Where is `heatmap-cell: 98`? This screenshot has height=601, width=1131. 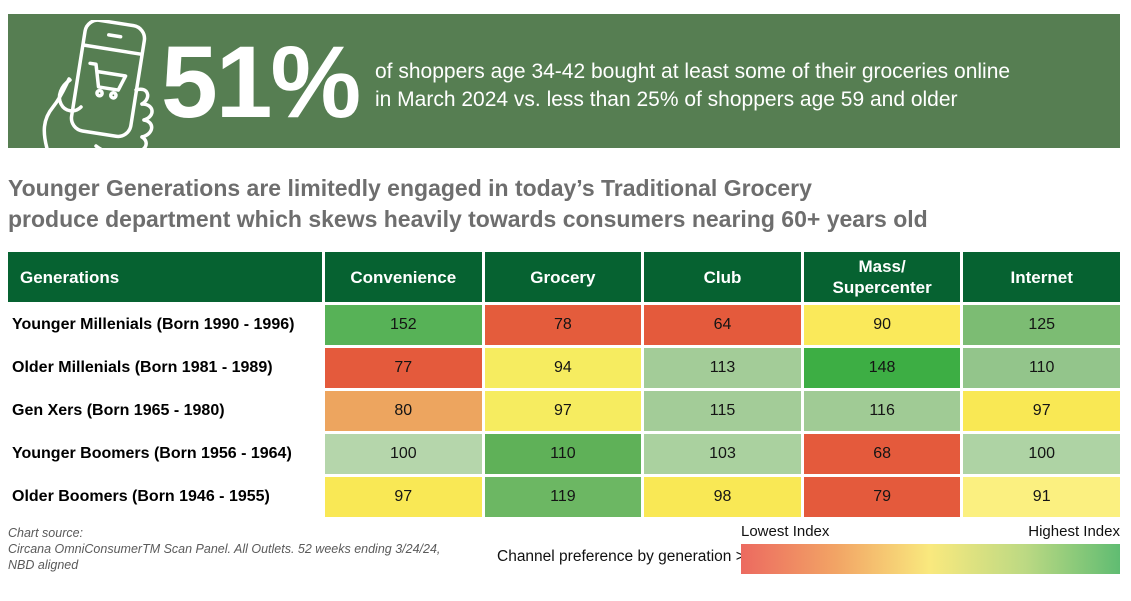 heatmap-cell: 98 is located at coordinates (722, 497).